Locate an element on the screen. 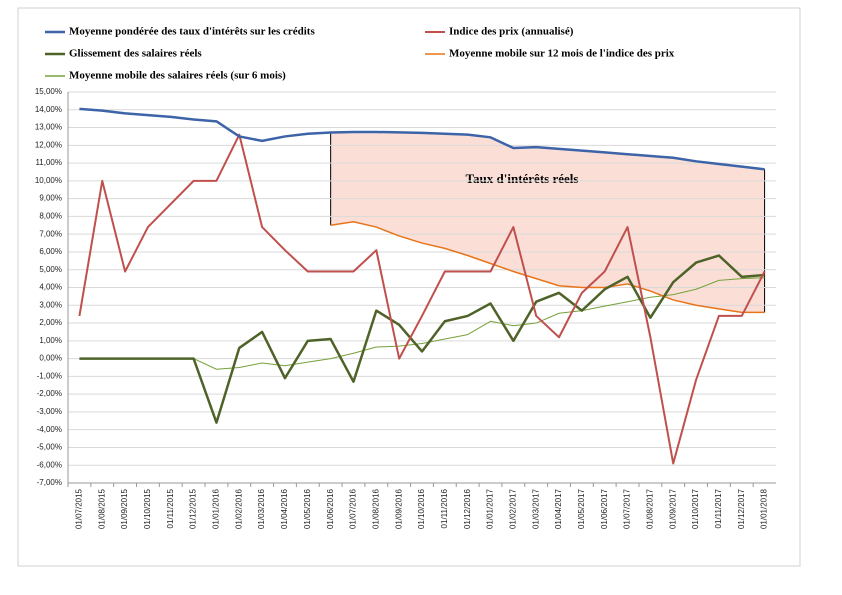  y-tick-label: 7,00% is located at coordinates (50, 233).